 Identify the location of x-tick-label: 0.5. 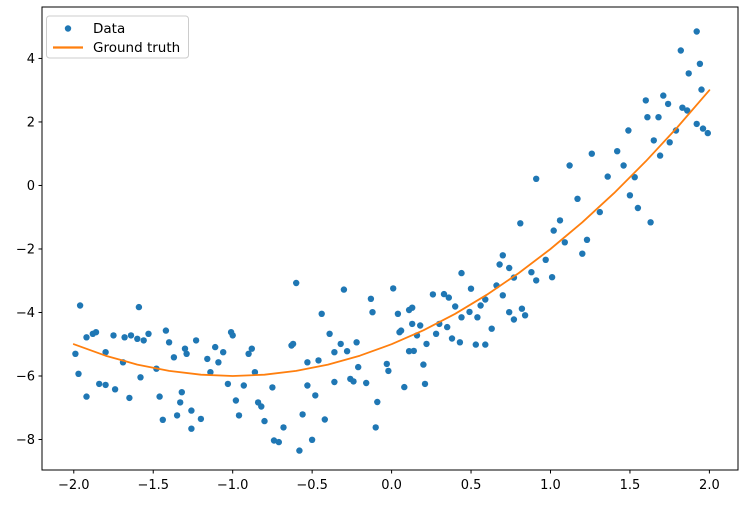
(471, 485).